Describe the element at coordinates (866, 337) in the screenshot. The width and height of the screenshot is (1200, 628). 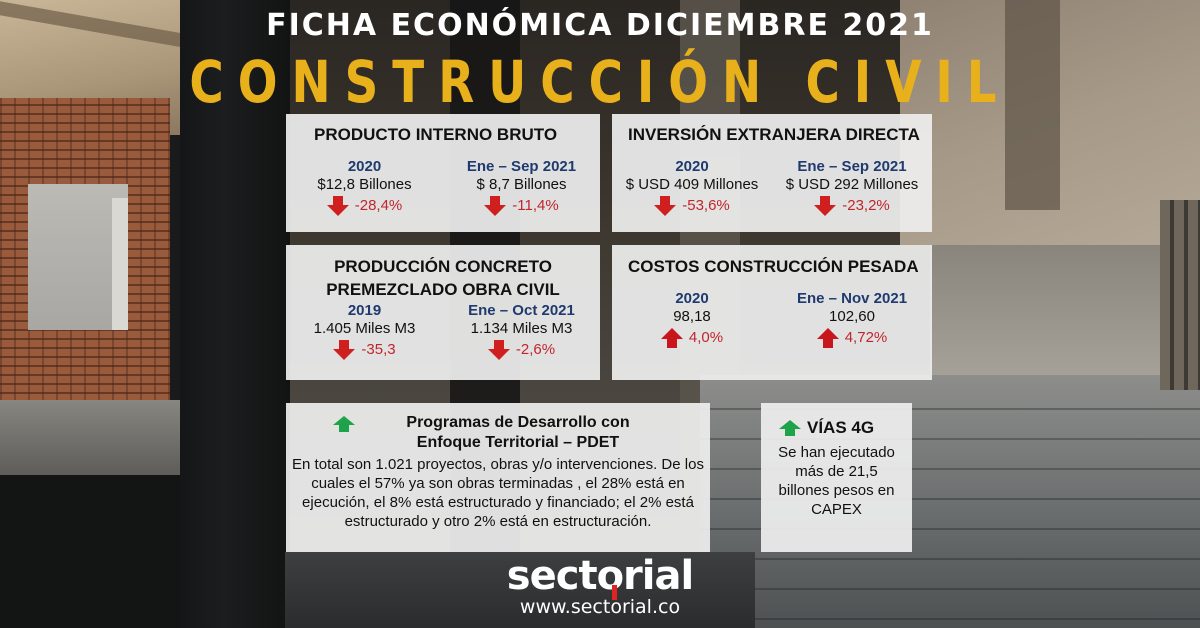
I see `change-value: 4,72%` at that location.